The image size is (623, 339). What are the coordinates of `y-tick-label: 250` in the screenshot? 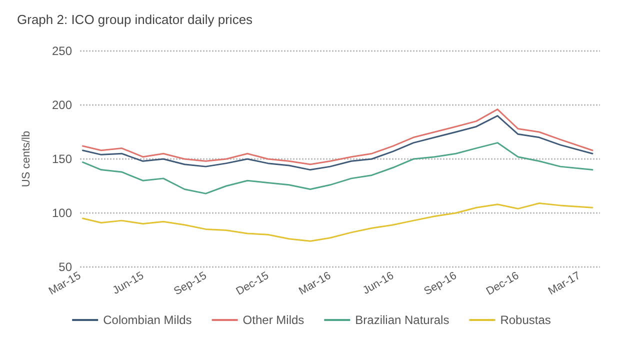 It's located at (62, 51).